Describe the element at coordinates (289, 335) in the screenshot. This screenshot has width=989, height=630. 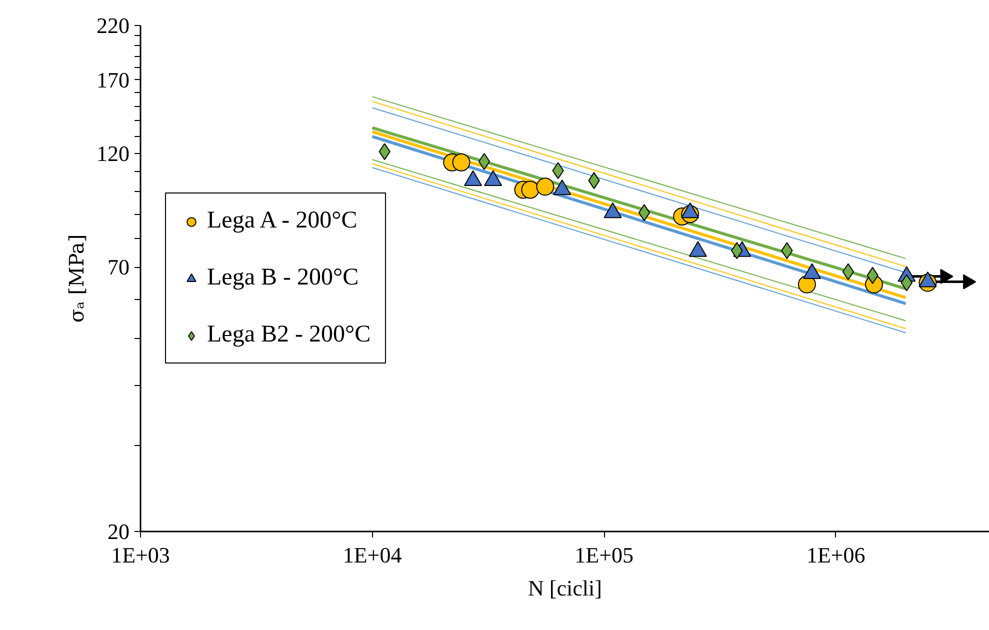
I see `legend-label: Lega B2 - 200°C` at that location.